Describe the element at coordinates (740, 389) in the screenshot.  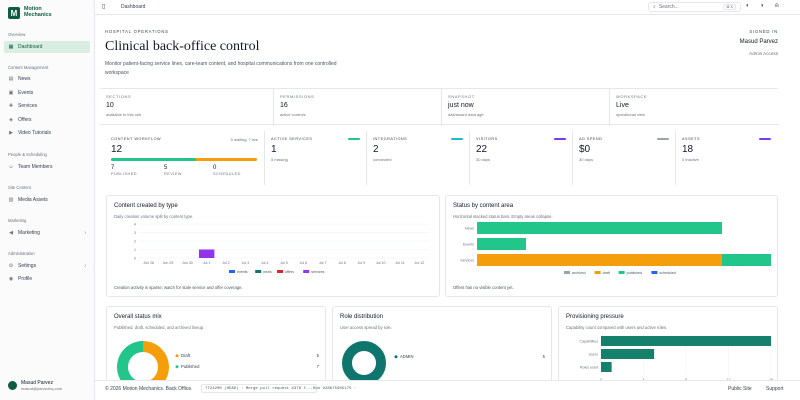
I see `footer-link-public-site: Public Site` at that location.